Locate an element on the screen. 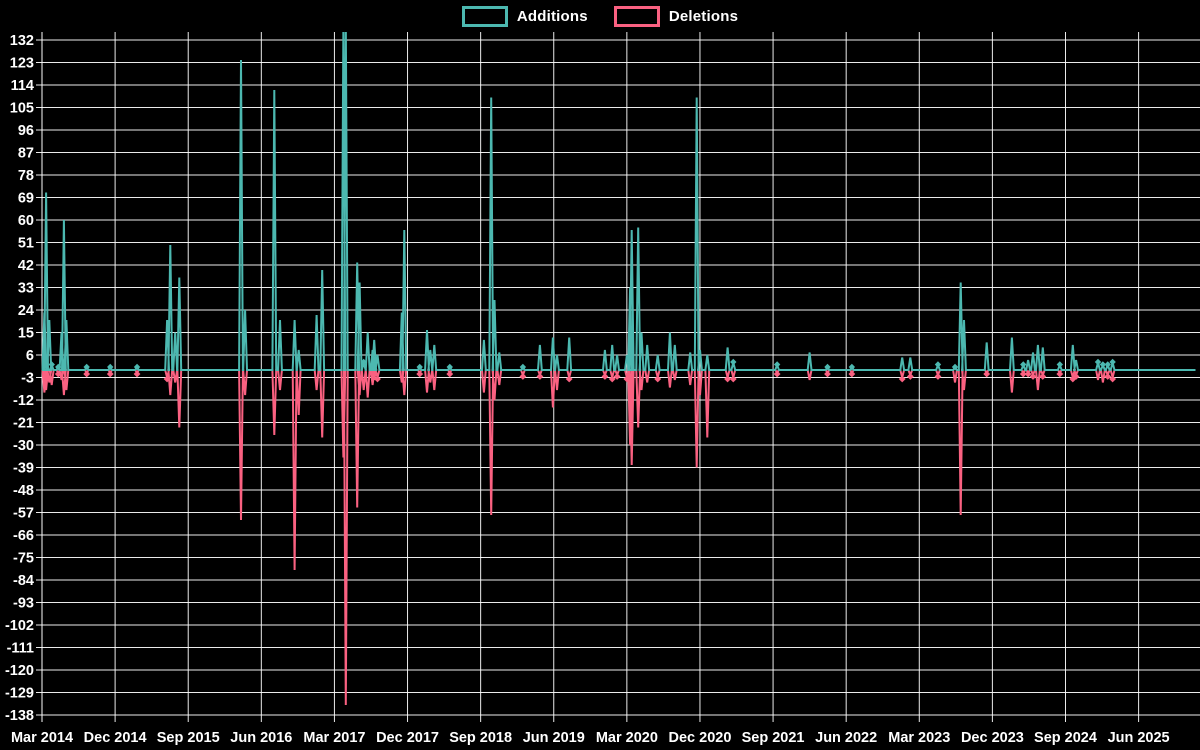 This screenshot has height=750, width=1200. svg-text: 69 is located at coordinates (26, 199).